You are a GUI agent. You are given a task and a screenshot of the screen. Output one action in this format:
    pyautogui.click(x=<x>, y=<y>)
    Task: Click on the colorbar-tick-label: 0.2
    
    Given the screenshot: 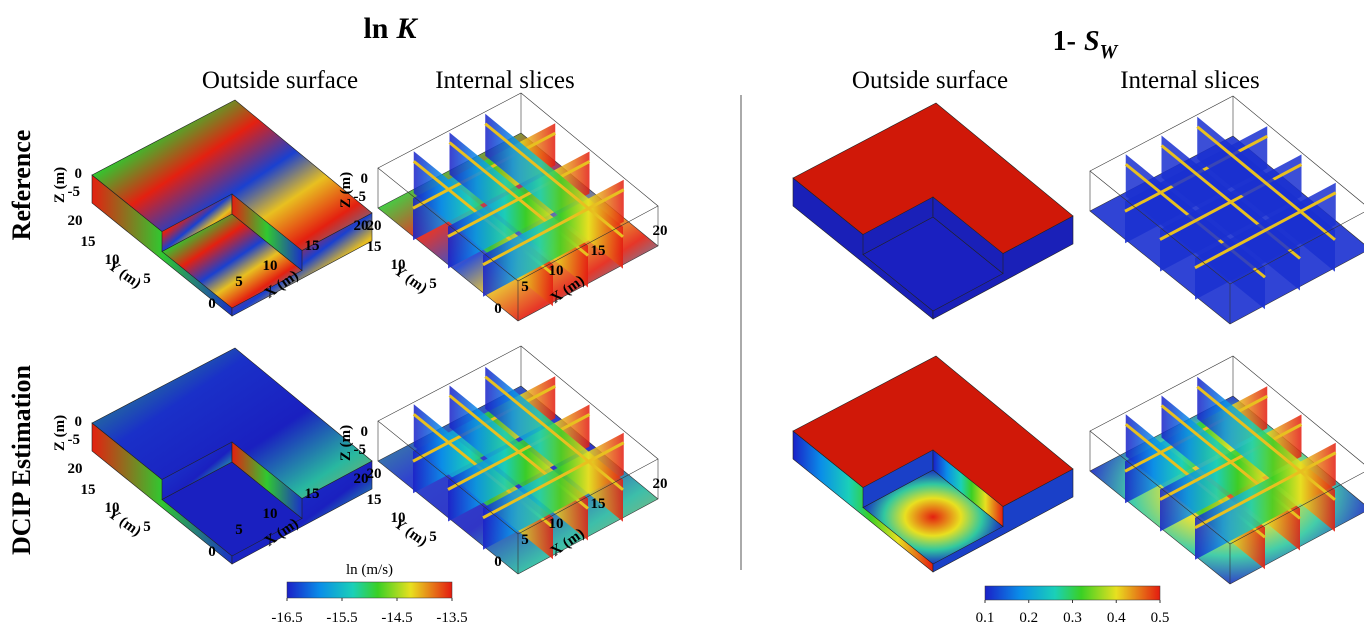 What is the action you would take?
    pyautogui.click(x=1028, y=618)
    